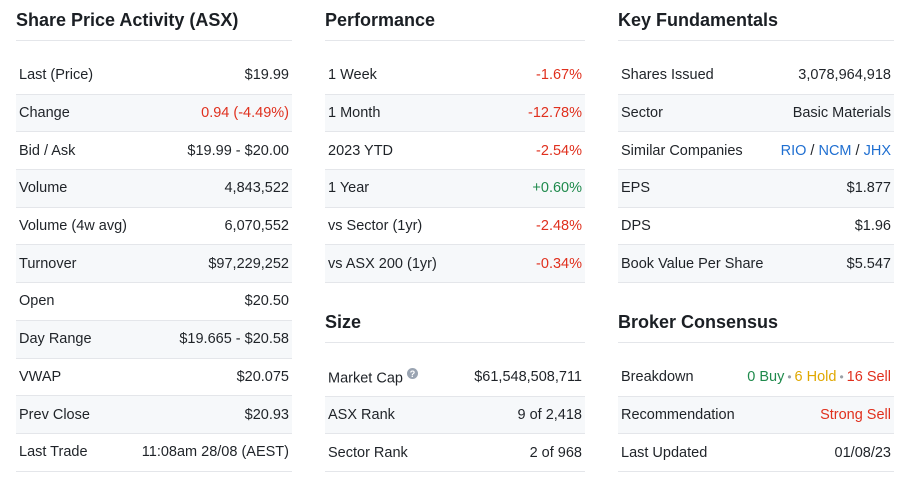  I want to click on table-row: EPS $1.877, so click(756, 189).